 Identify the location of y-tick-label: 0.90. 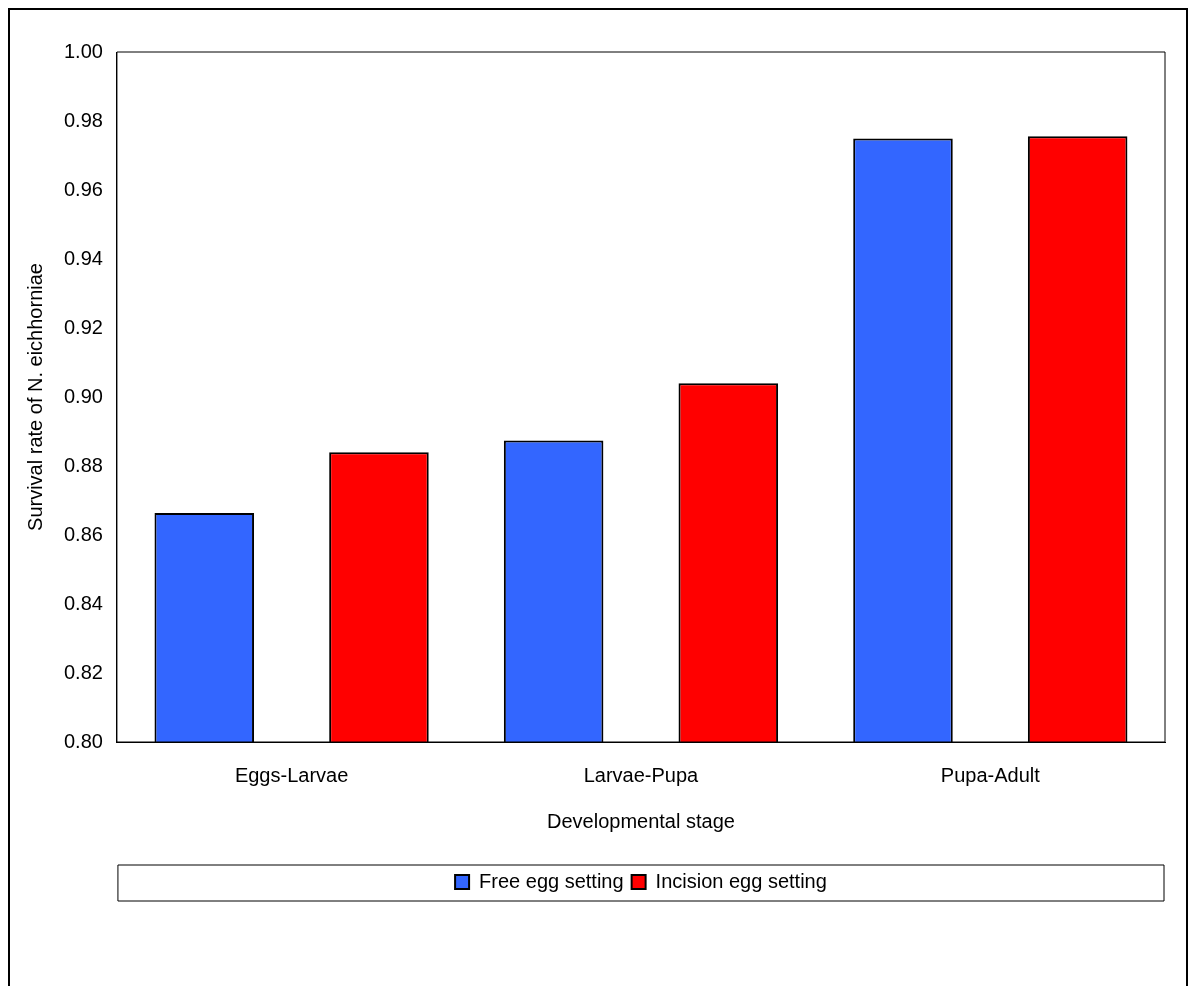
(83, 395).